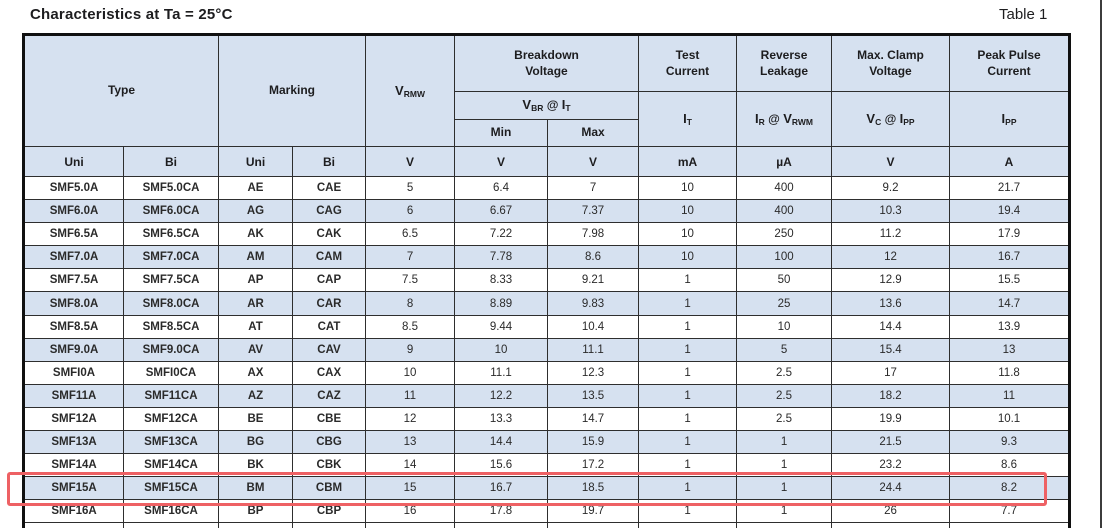  I want to click on cell-vbr_min: 7.78, so click(501, 257).